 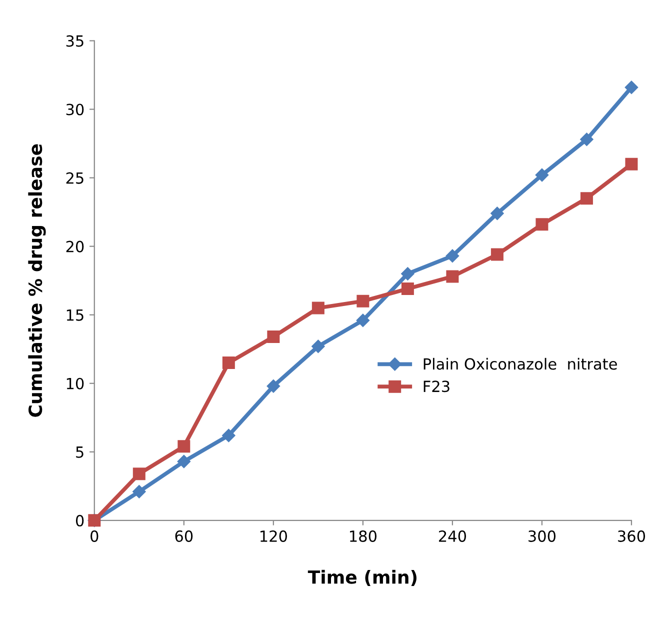 What do you see at coordinates (273, 536) in the screenshot?
I see `x-tick-label: 120` at bounding box center [273, 536].